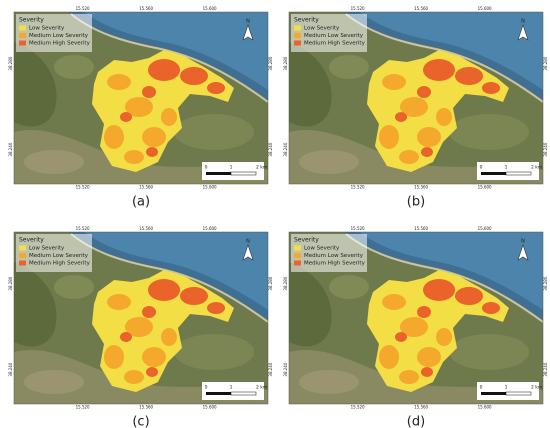  What do you see at coordinates (416, 421) in the screenshot?
I see `panel-caption: (d)` at bounding box center [416, 421].